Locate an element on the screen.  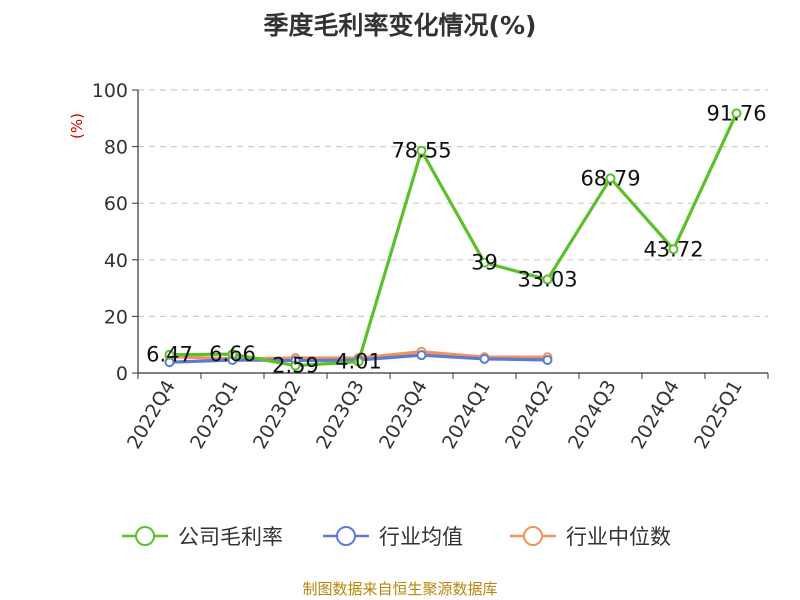
data-label: 6.66 is located at coordinates (232, 354).